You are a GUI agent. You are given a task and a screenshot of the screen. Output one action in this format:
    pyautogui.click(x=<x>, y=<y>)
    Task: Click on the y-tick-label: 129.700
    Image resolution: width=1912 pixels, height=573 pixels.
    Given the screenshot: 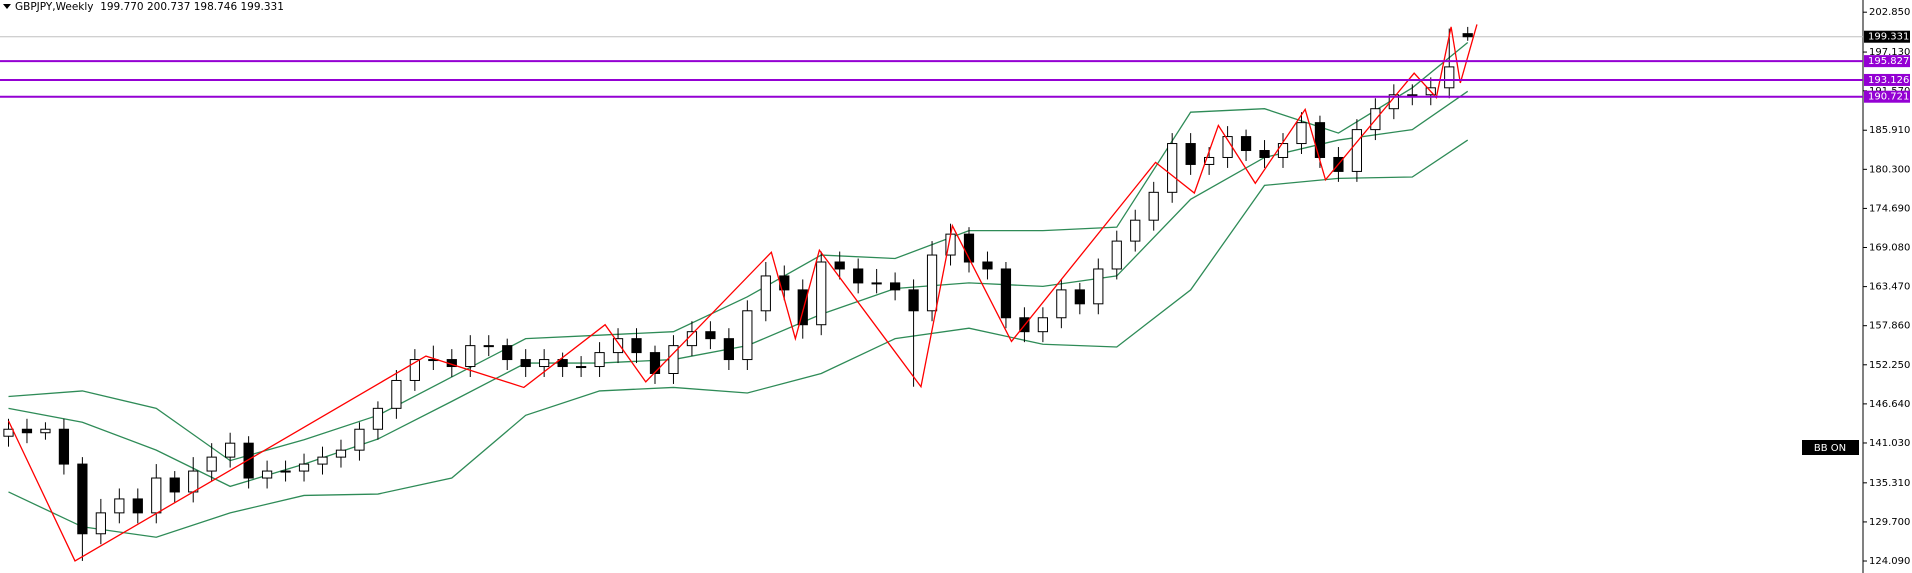 What is the action you would take?
    pyautogui.click(x=1889, y=522)
    